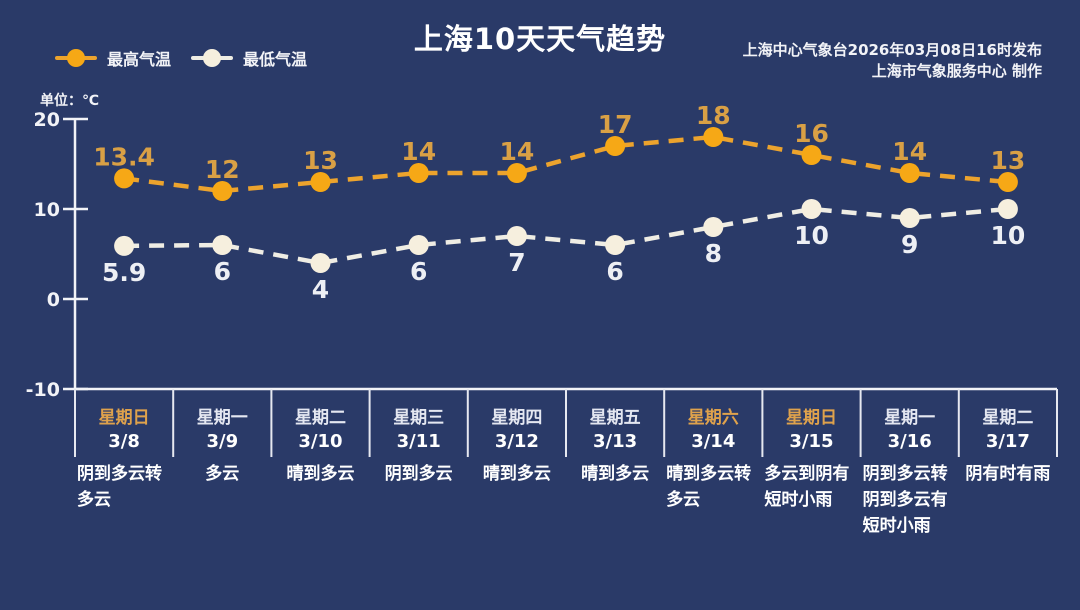 Image resolution: width=1080 pixels, height=610 pixels. I want to click on publisher-line-2: 上海市气象服务中心 制作, so click(956, 71).